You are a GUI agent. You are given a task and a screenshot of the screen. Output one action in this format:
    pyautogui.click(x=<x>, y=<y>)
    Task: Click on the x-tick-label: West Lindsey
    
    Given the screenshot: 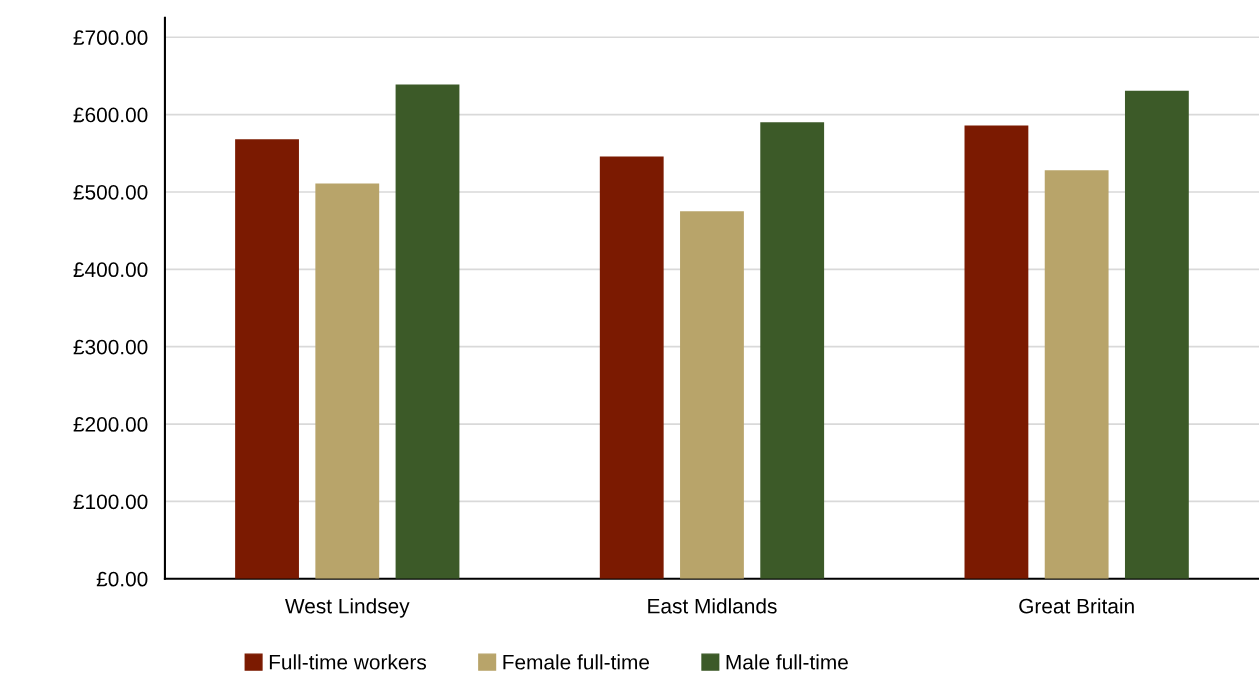 What is the action you would take?
    pyautogui.click(x=347, y=608)
    